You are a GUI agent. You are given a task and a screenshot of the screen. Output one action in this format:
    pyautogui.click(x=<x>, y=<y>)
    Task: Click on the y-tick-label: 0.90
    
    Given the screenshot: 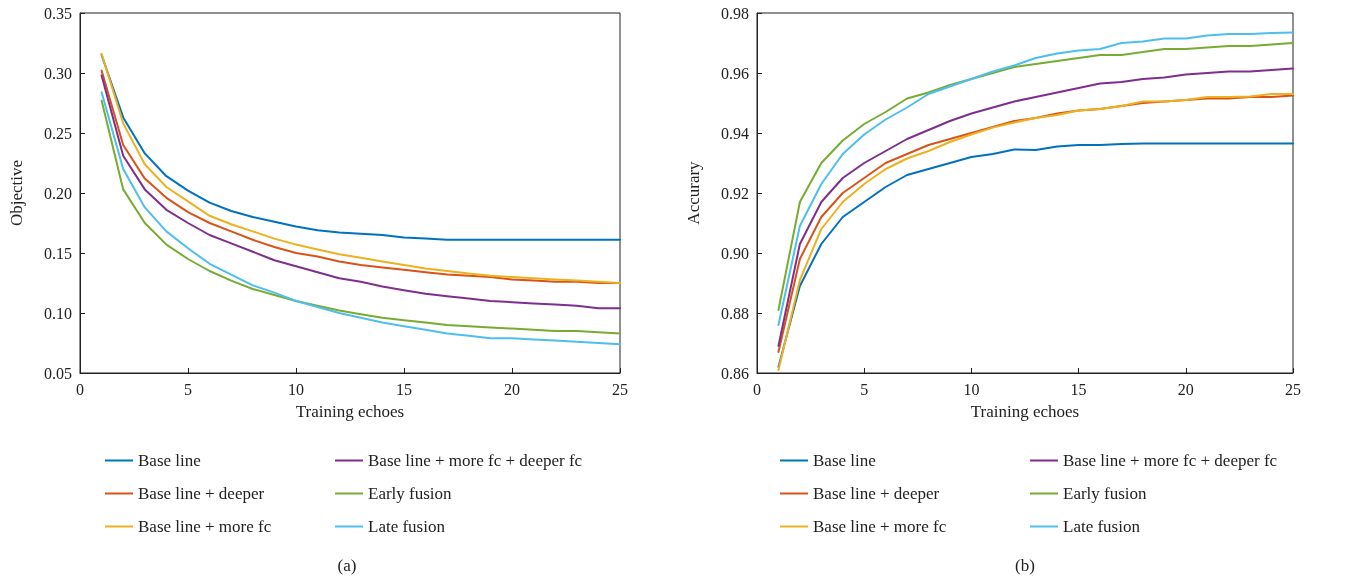 What is the action you would take?
    pyautogui.click(x=735, y=253)
    